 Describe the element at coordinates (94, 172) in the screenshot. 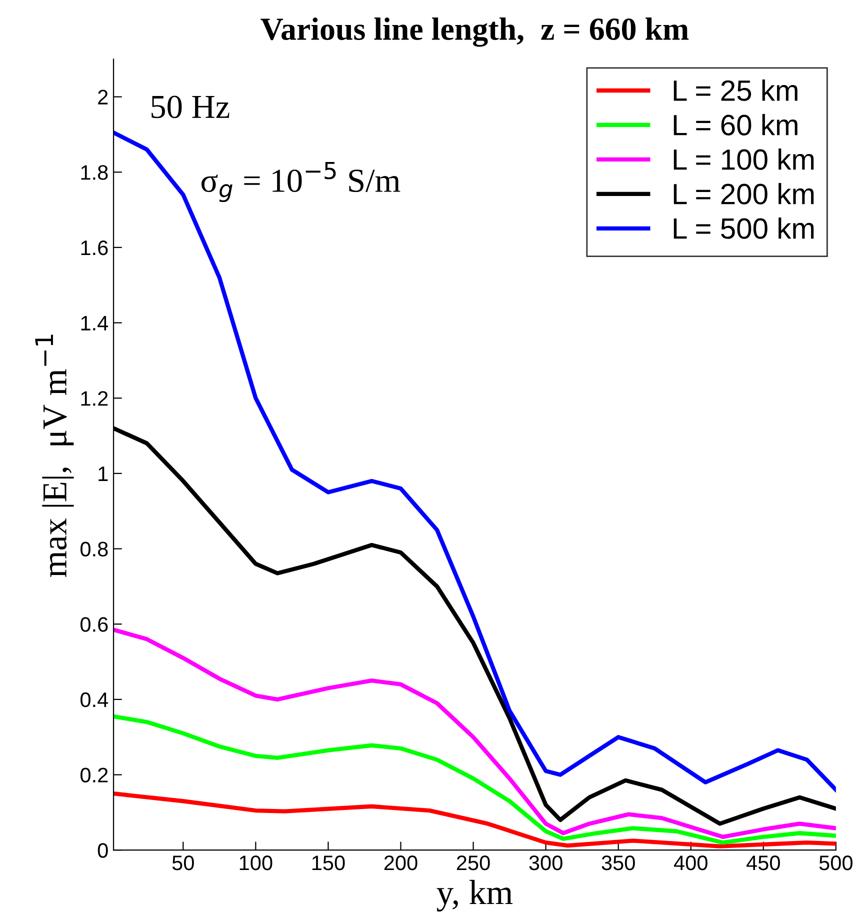

I see `y-tick-label: 1.8` at that location.